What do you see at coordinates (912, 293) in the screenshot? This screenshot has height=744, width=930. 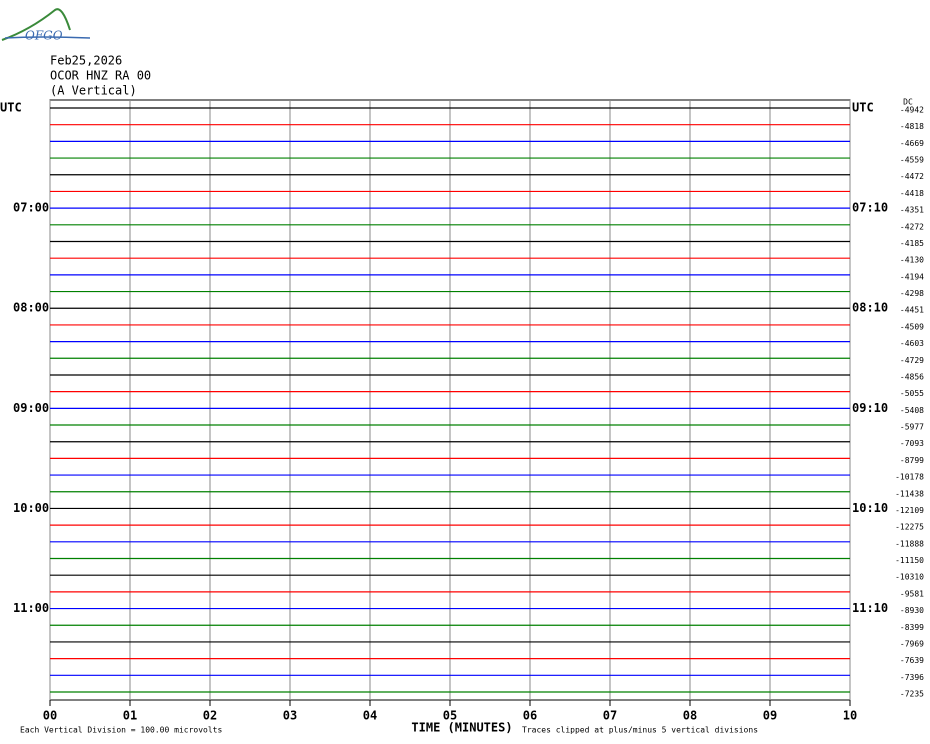 I see `dc-label: -4298` at bounding box center [912, 293].